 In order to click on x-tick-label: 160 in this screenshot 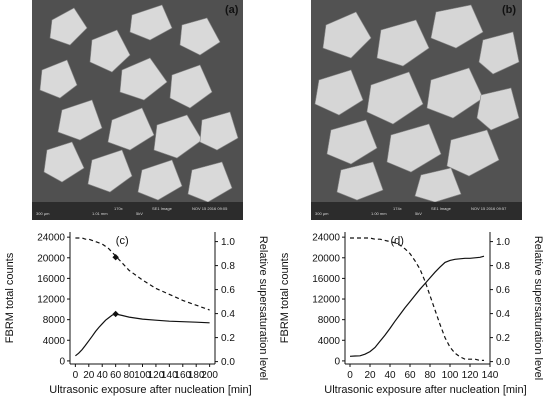, I will do `click(182, 375)`.